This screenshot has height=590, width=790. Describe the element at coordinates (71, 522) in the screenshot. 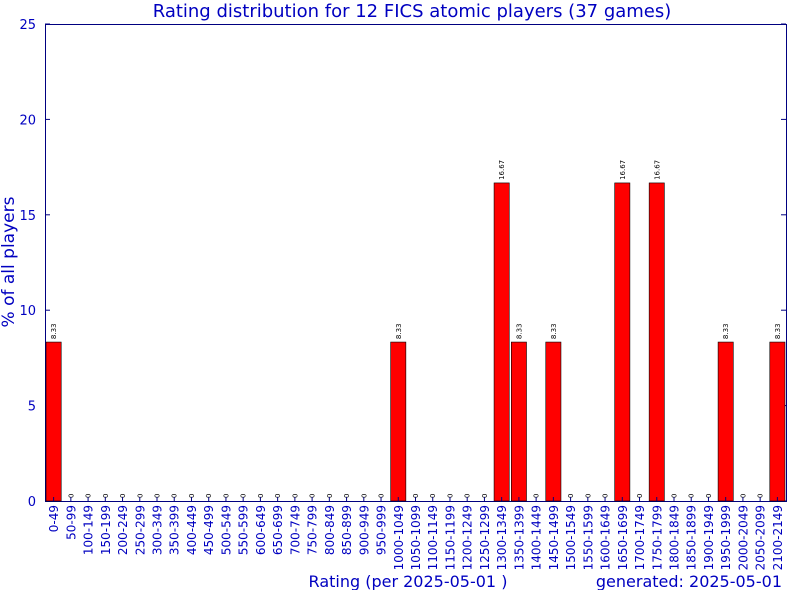

I see `x-tick-label: 50-99` at that location.